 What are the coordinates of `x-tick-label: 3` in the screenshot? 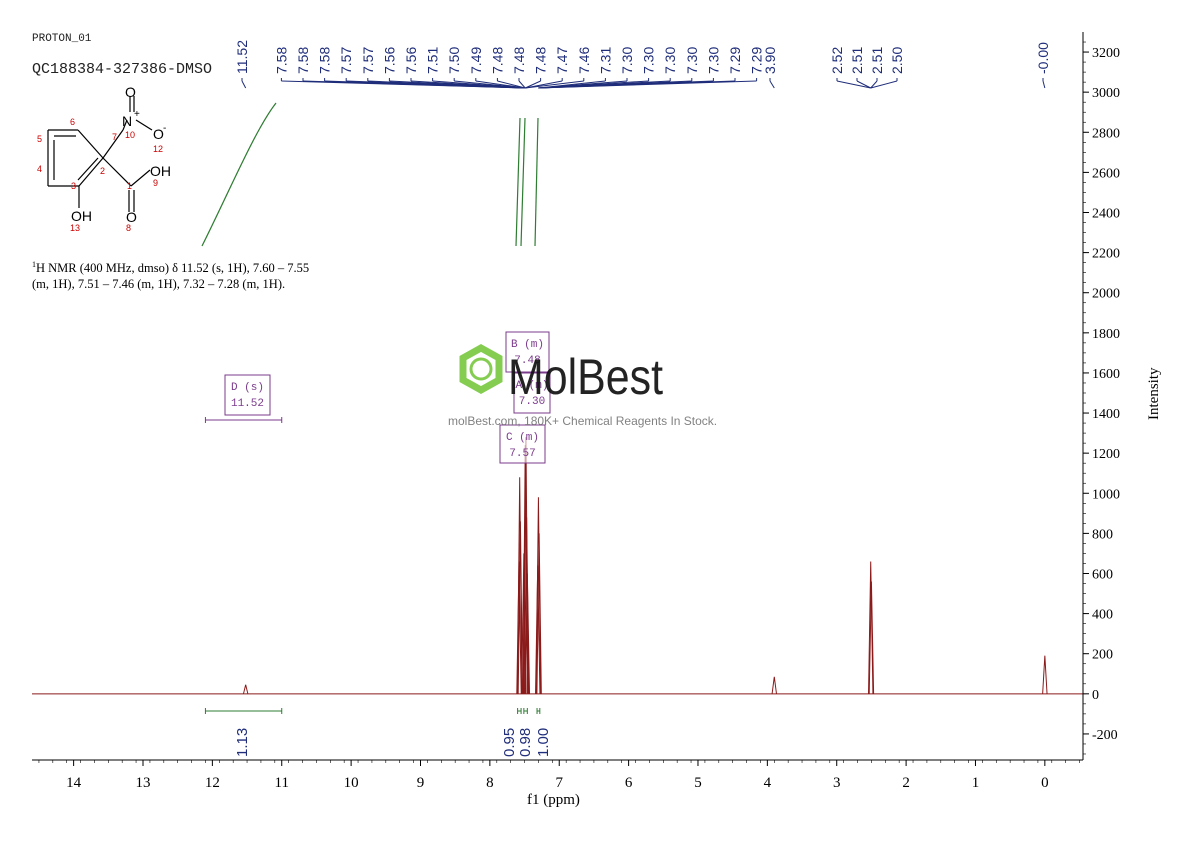 It's located at (837, 783).